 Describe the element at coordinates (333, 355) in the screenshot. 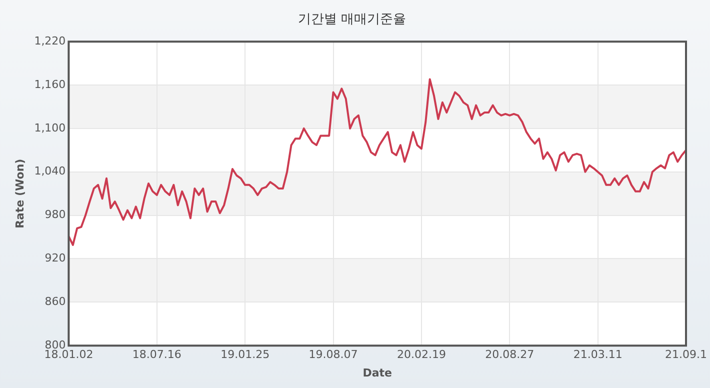

I see `x-tick-label: 19.08.07` at that location.